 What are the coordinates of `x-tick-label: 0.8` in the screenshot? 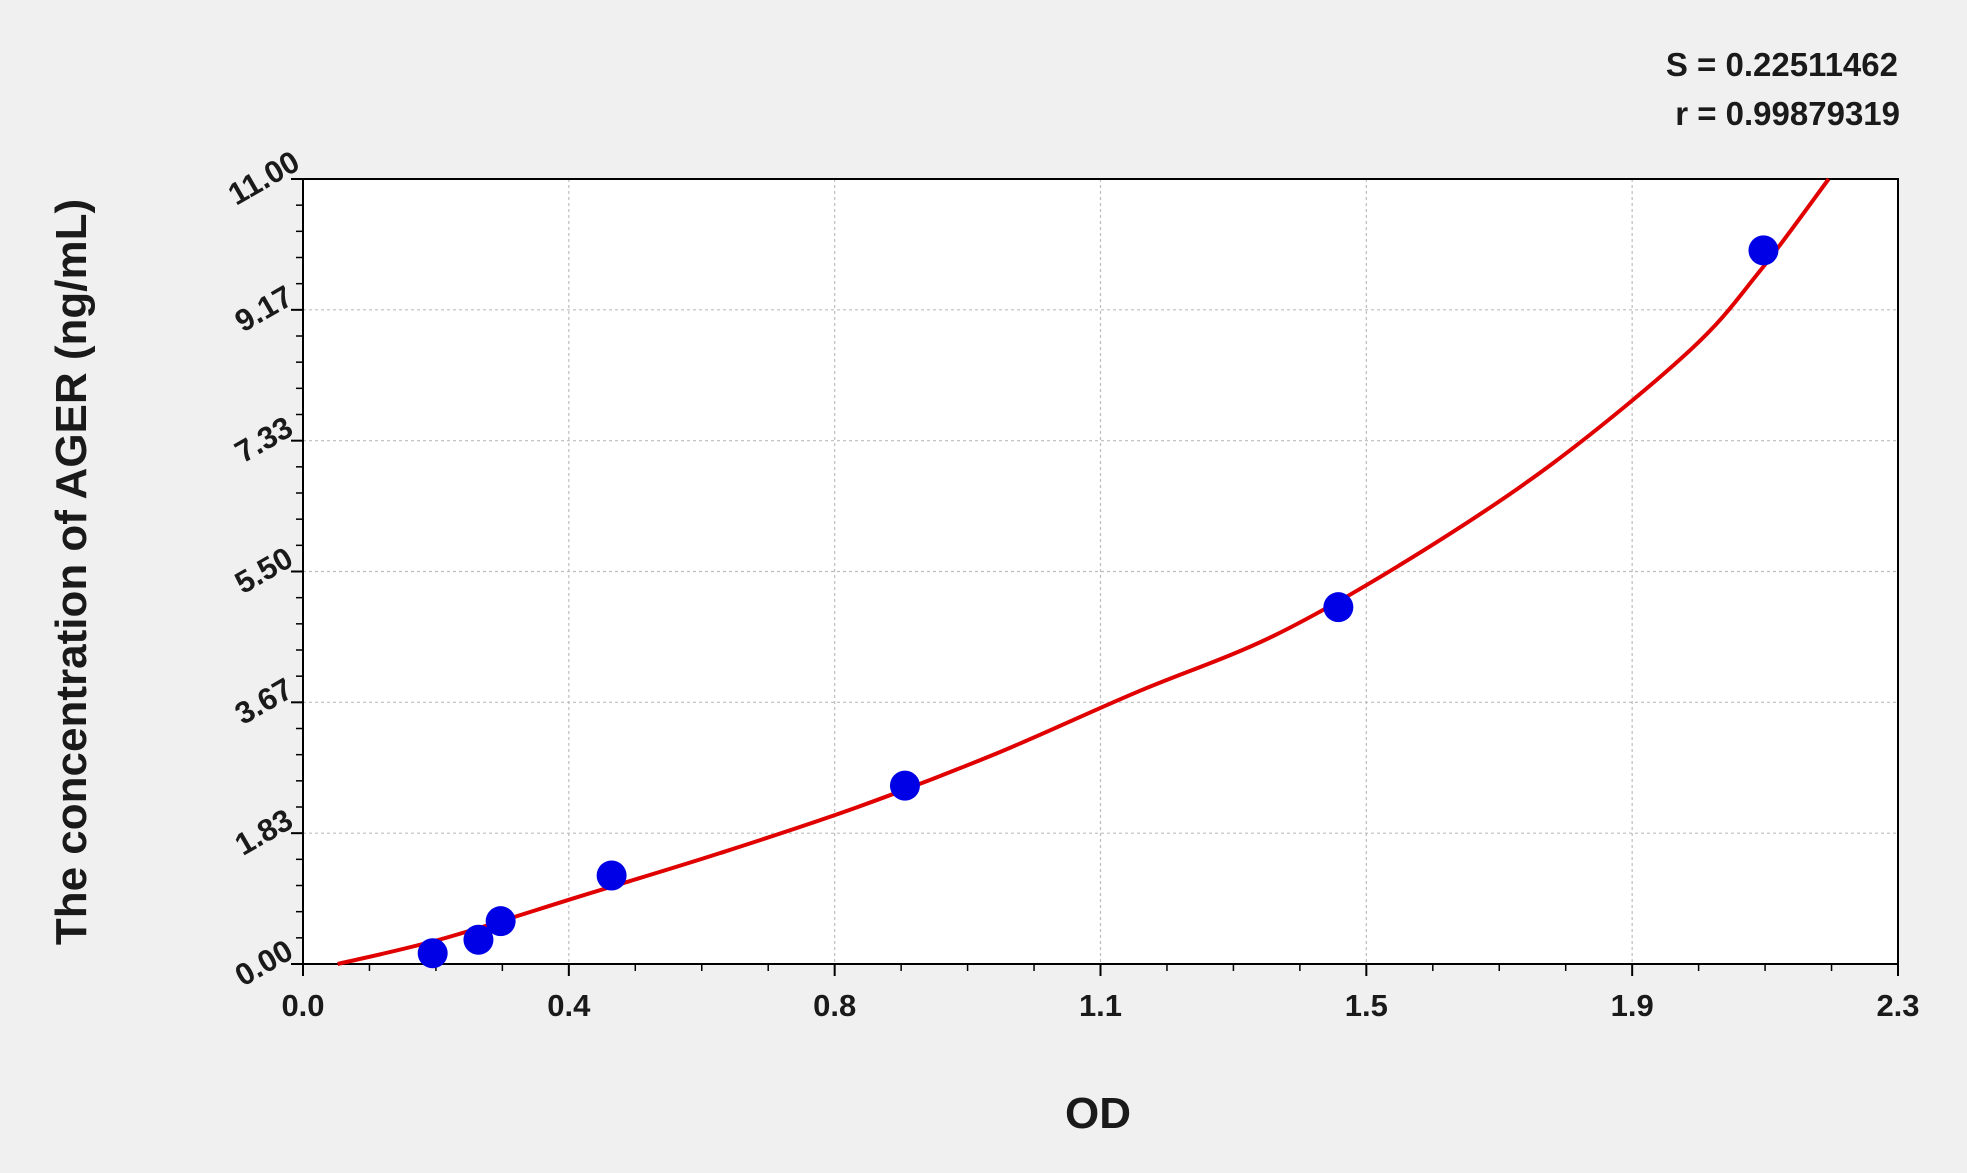 It's located at (834, 1005).